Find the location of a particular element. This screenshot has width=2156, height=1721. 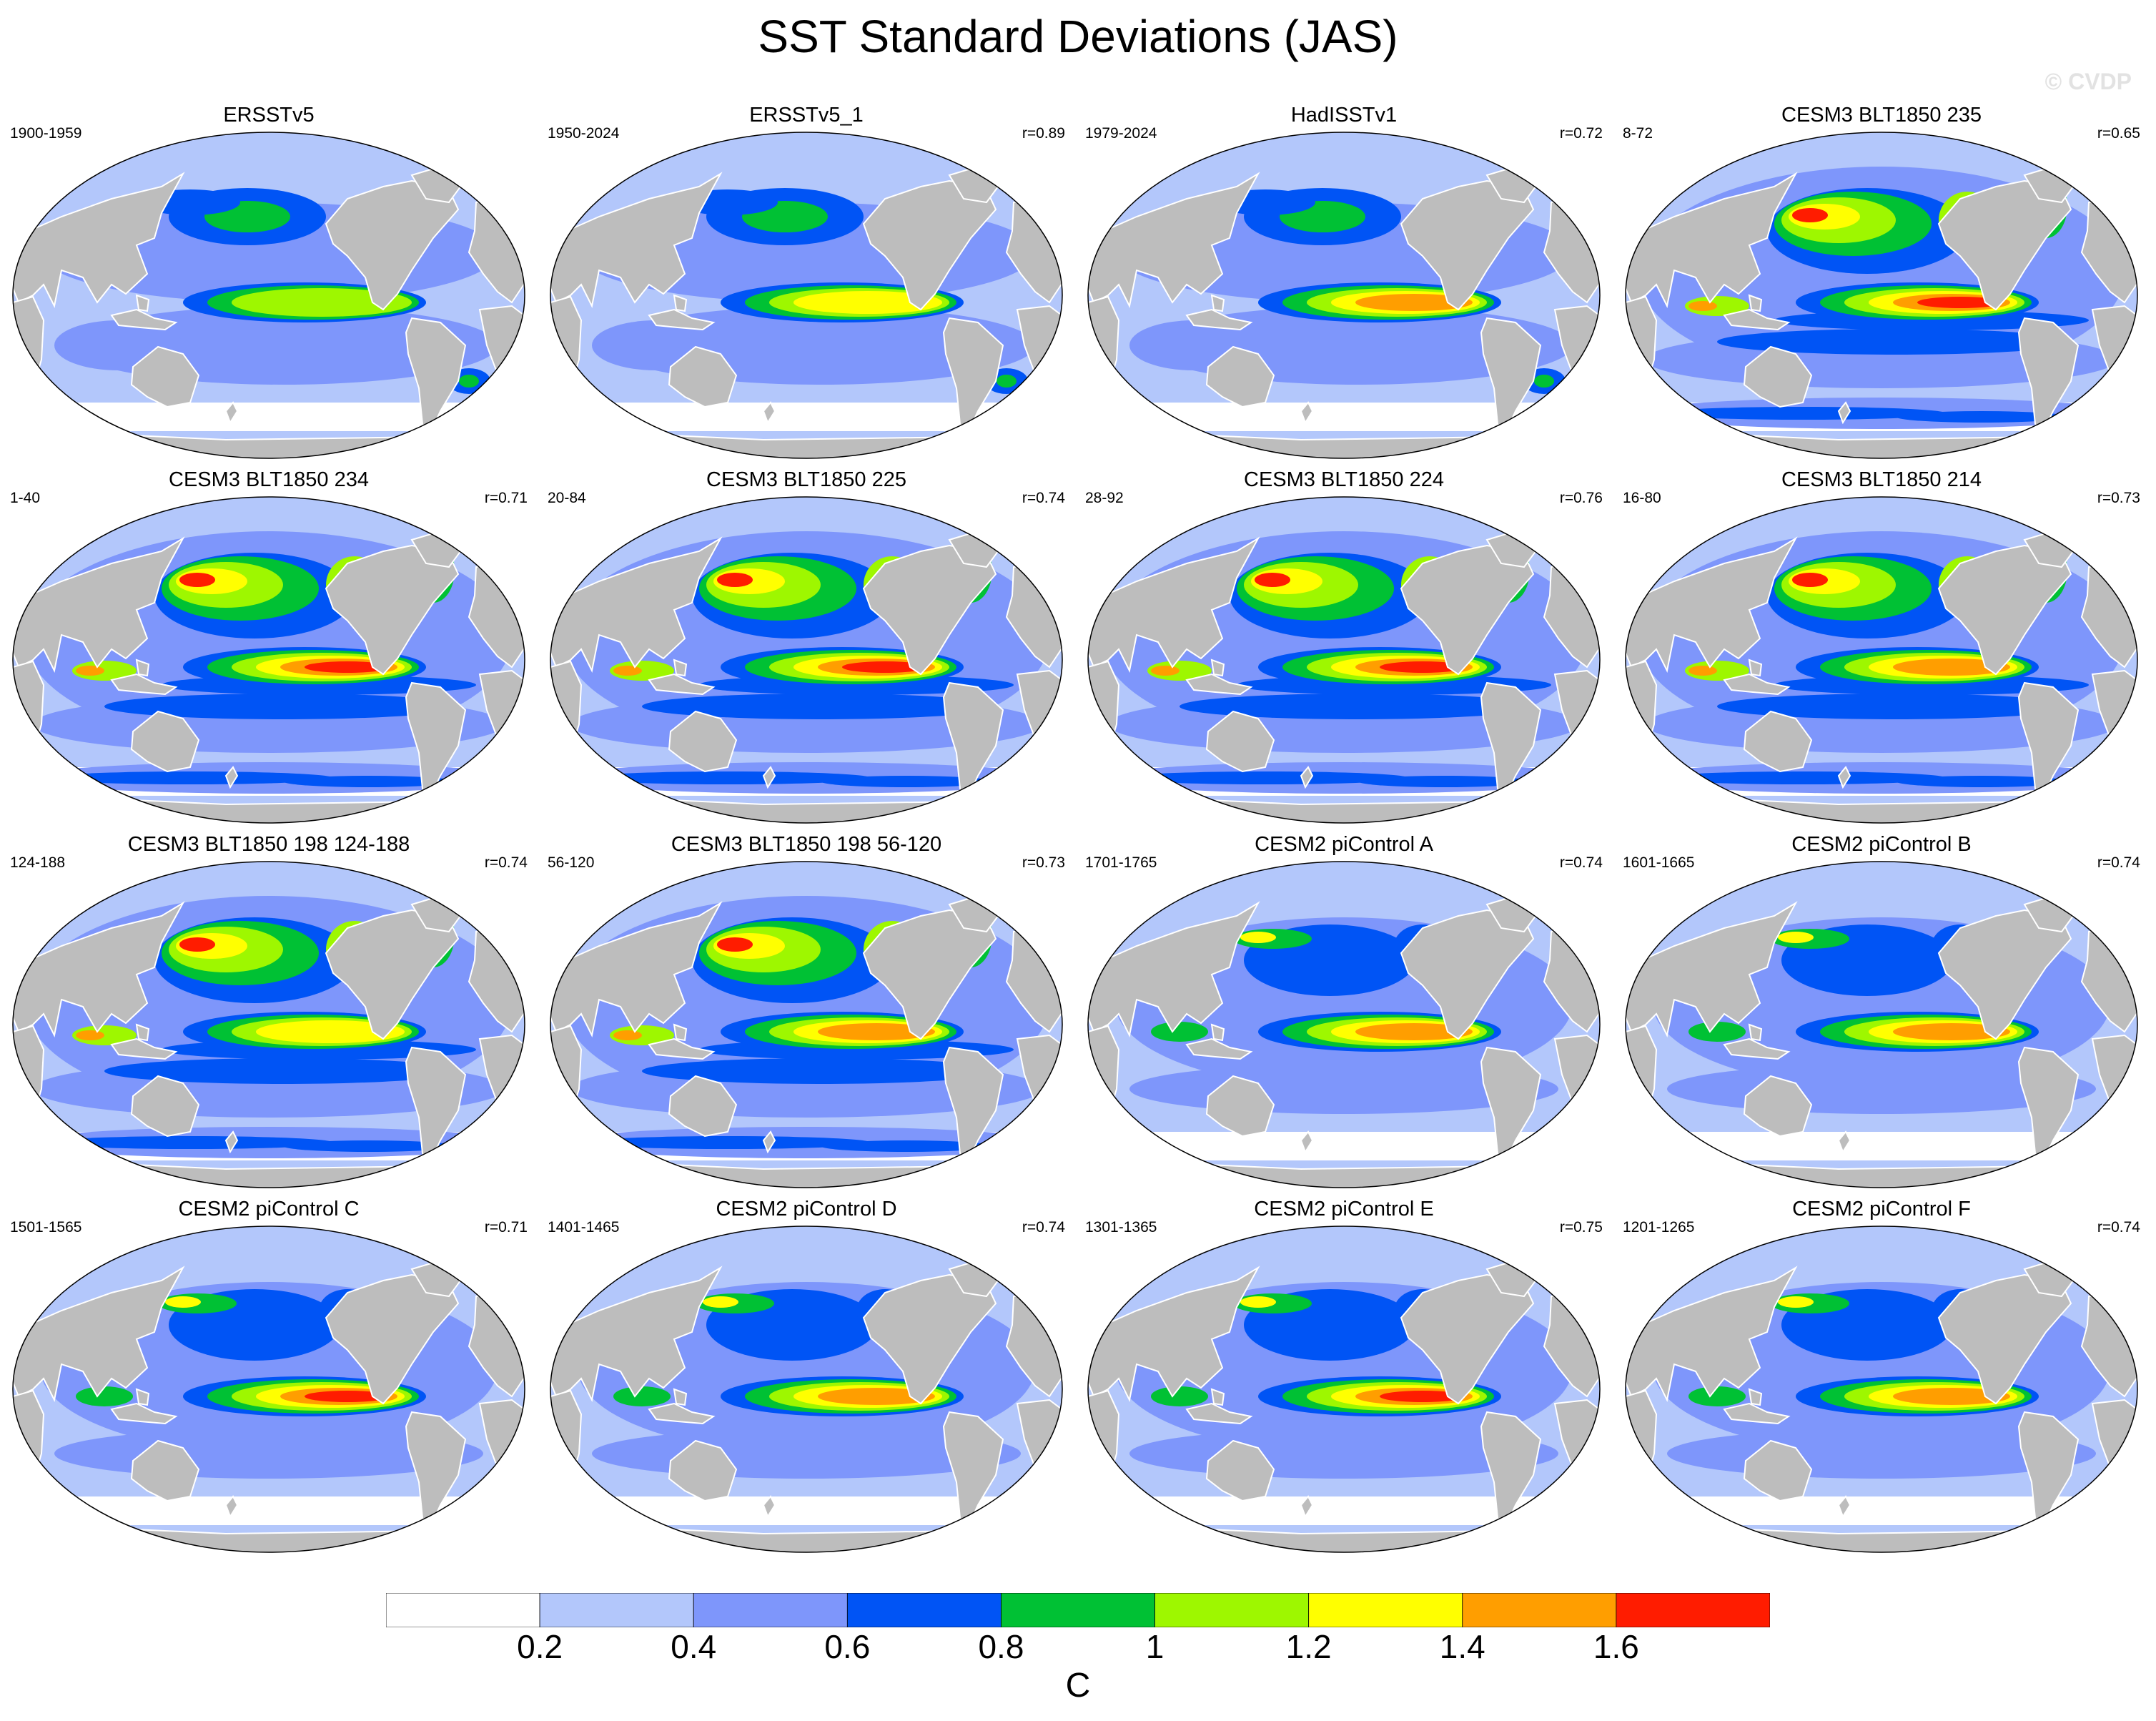

map-panel: CESM3 BLT1850 198 56-120 56-120 r=0.73 is located at coordinates (806, 1014).